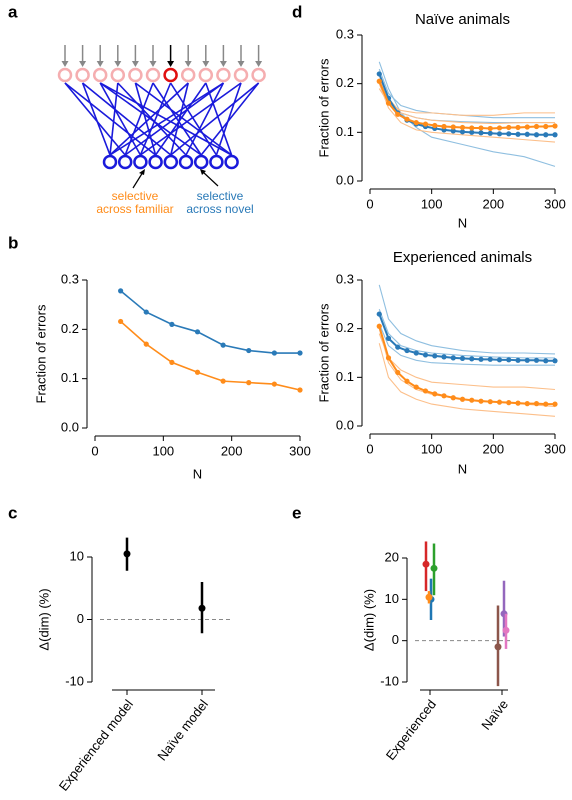 This screenshot has width=572, height=800. Describe the element at coordinates (392, 556) in the screenshot. I see `y-tick-label: 20` at that location.